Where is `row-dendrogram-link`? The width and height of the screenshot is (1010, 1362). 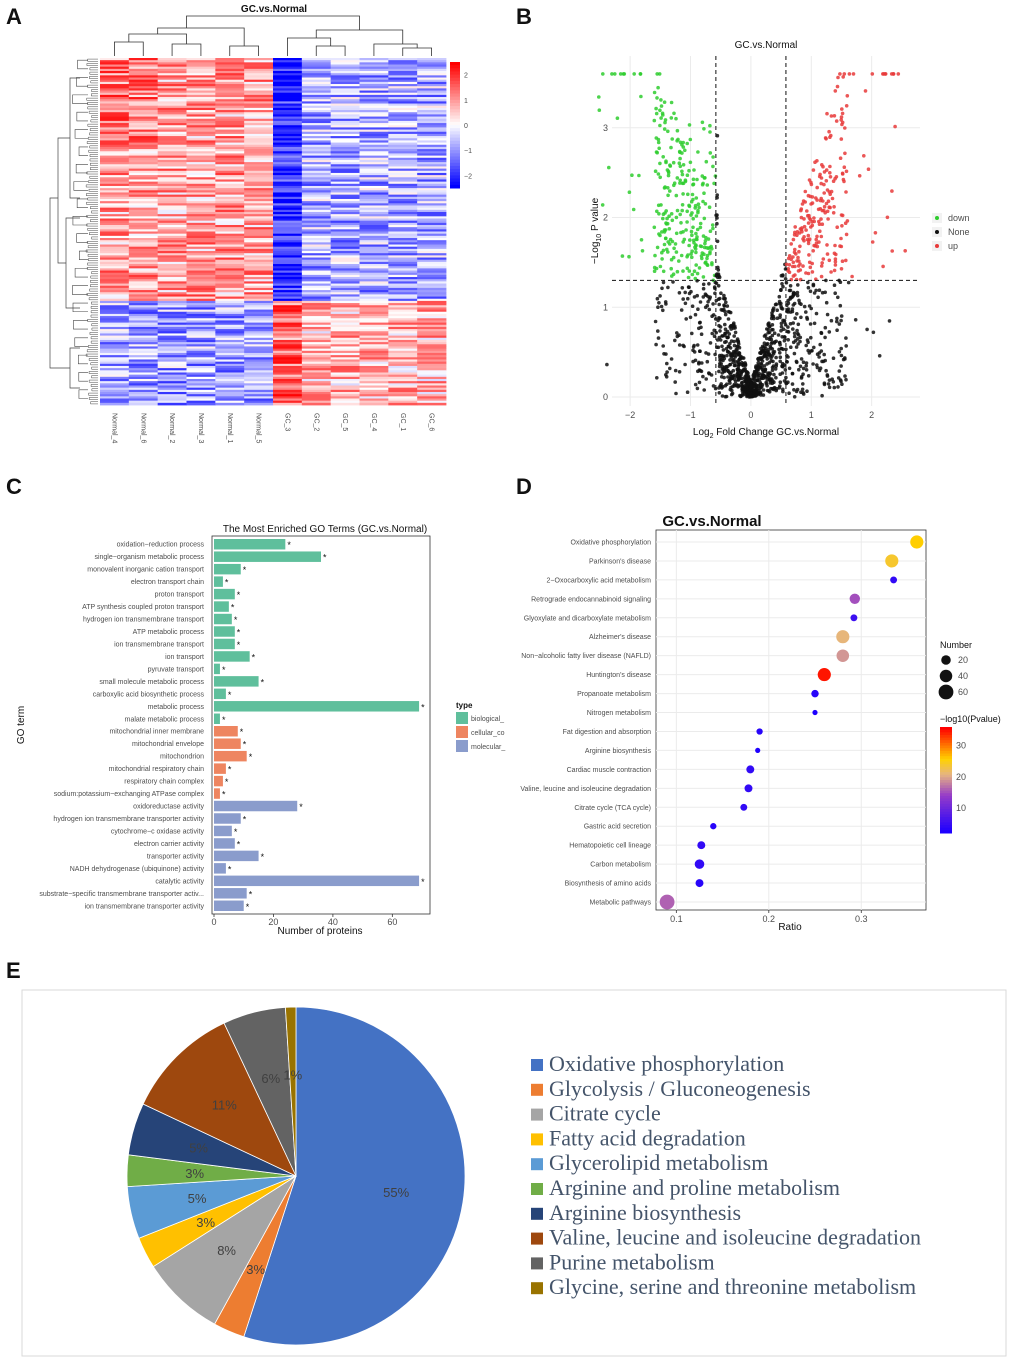
row-dendrogram-link is located at coordinates (94, 220).